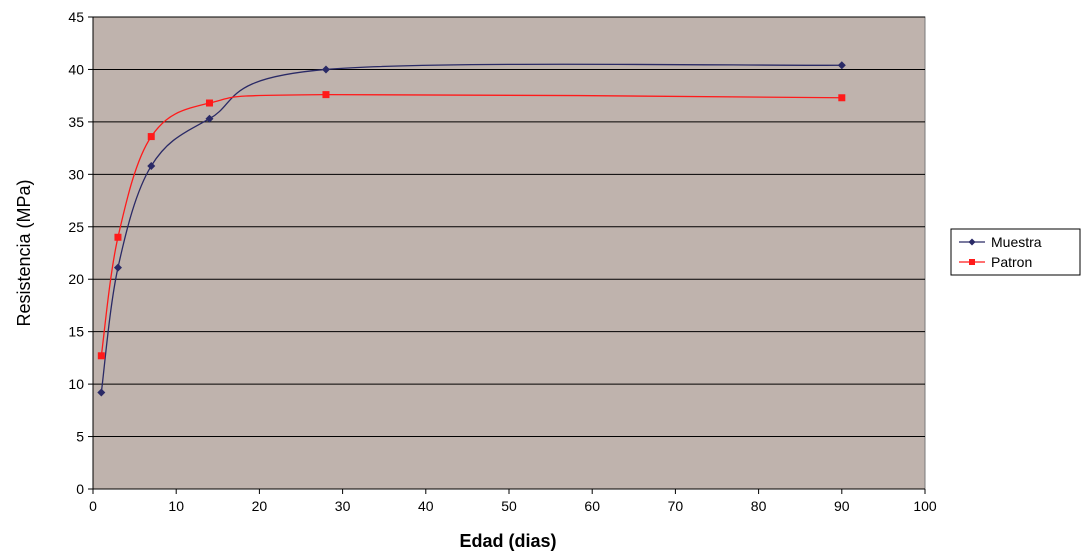 This screenshot has width=1081, height=555. I want to click on x-tick-label: 10, so click(176, 506).